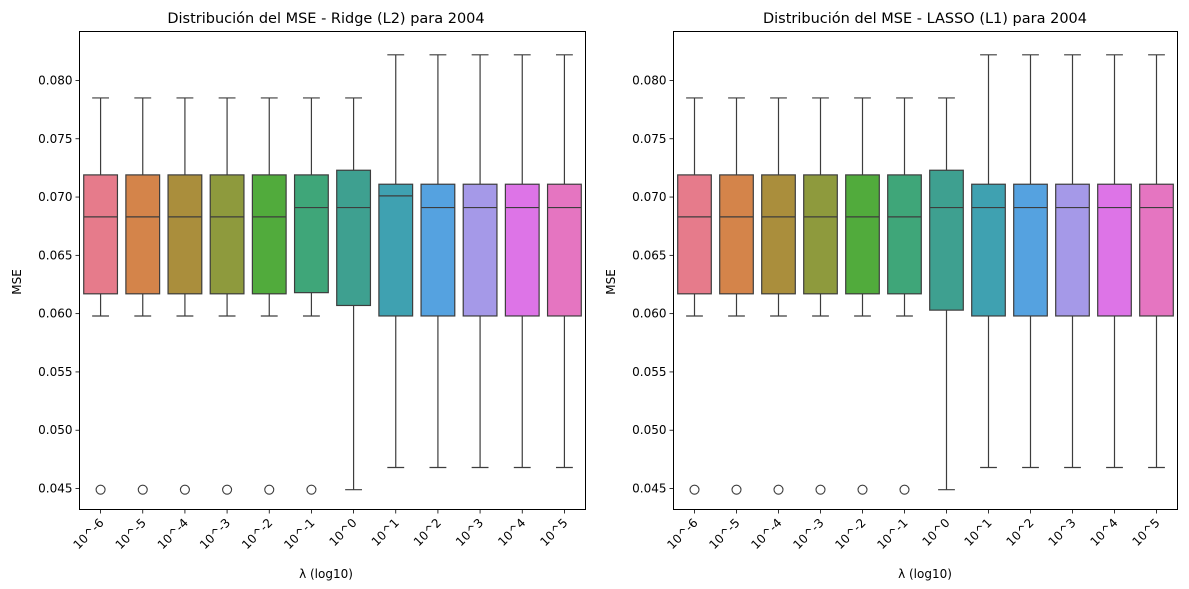 The image size is (1189, 589). What do you see at coordinates (778, 296) in the screenshot?
I see `lasso-box-10^-4` at bounding box center [778, 296].